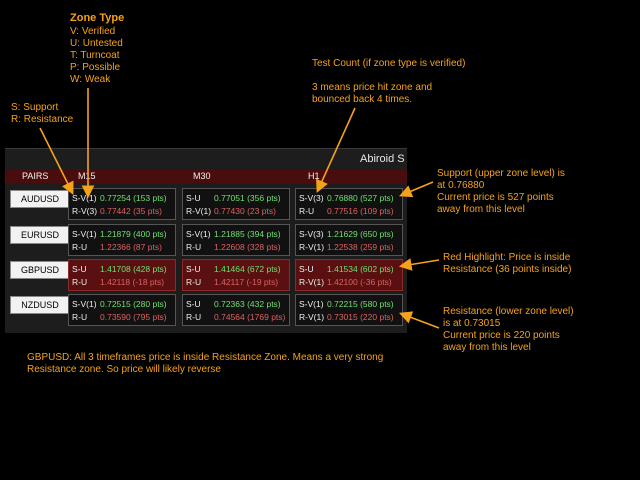 The image size is (640, 480). What do you see at coordinates (247, 198) in the screenshot?
I see `zone-value: 0.77051 (356 pts)` at bounding box center [247, 198].